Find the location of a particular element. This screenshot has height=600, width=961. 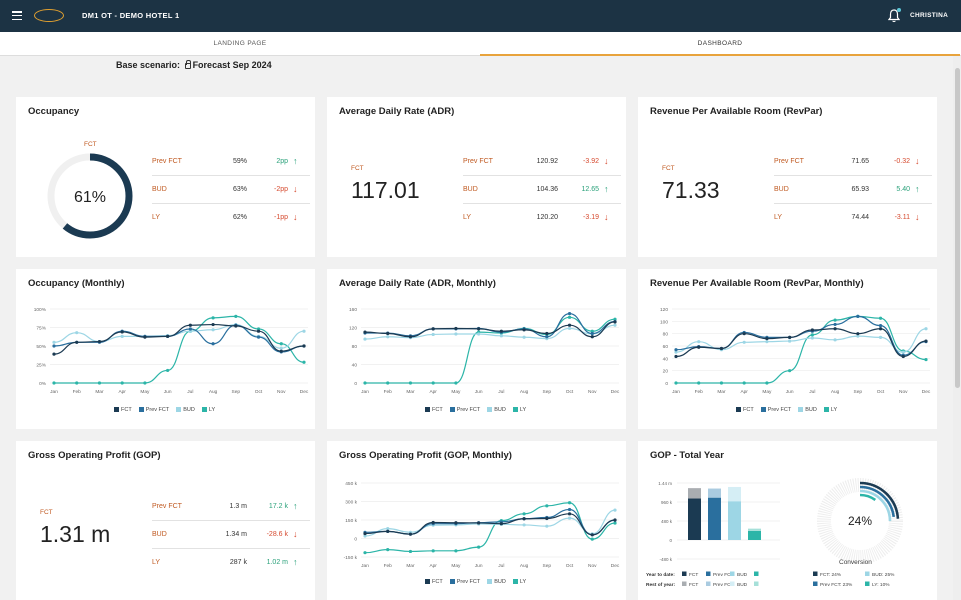

kpi-row-value: 59% is located at coordinates (239, 161).